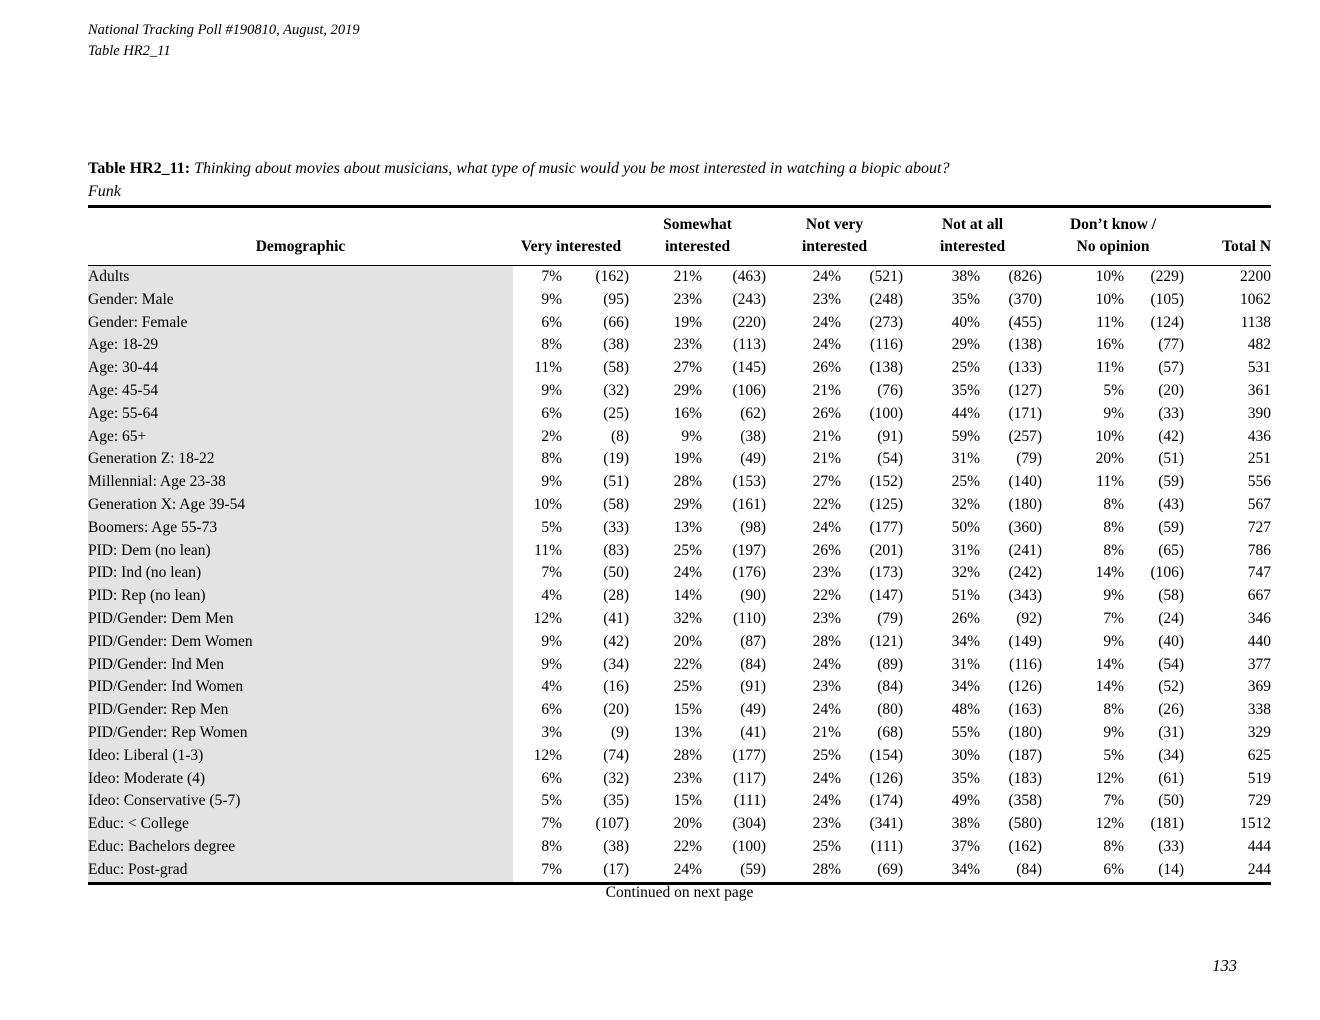 This screenshot has width=1320, height=1020. Describe the element at coordinates (1259, 596) in the screenshot. I see `total-n-cell: 667` at that location.